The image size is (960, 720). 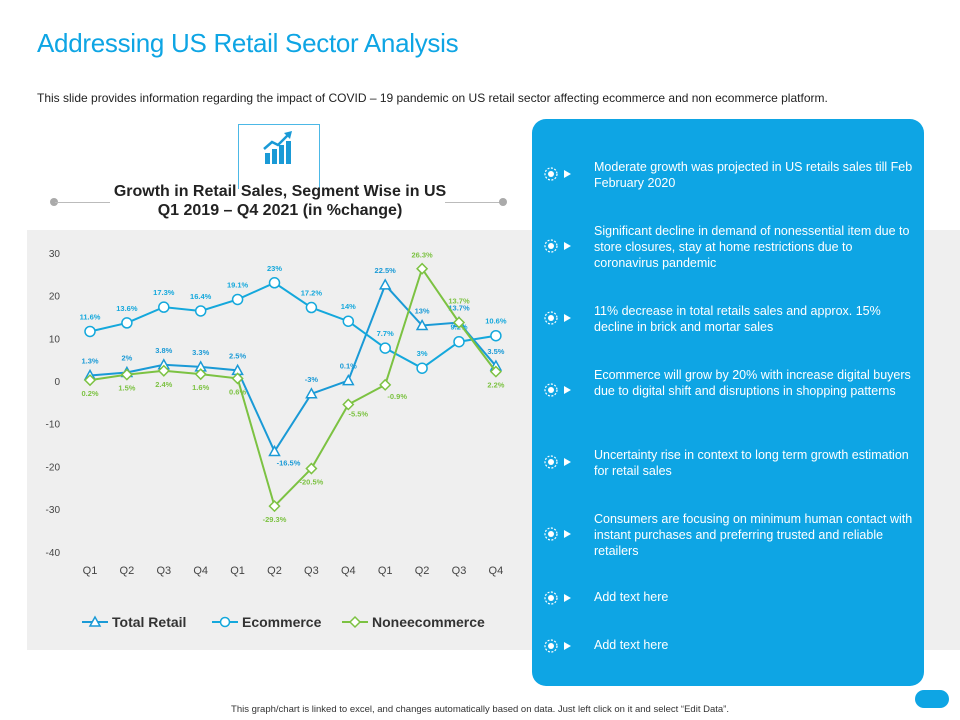 I want to click on y-tick-label: -30, so click(x=53, y=510).